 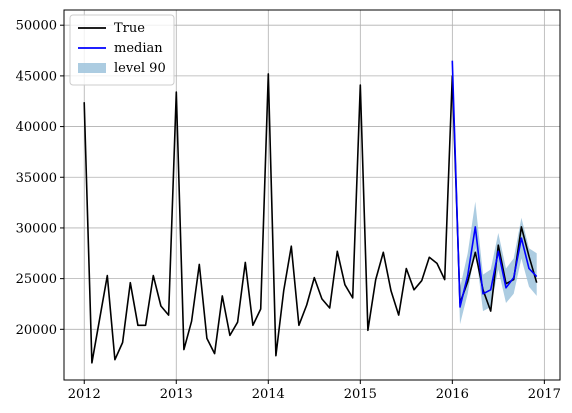 I want to click on band-layer, so click(x=494, y=196).